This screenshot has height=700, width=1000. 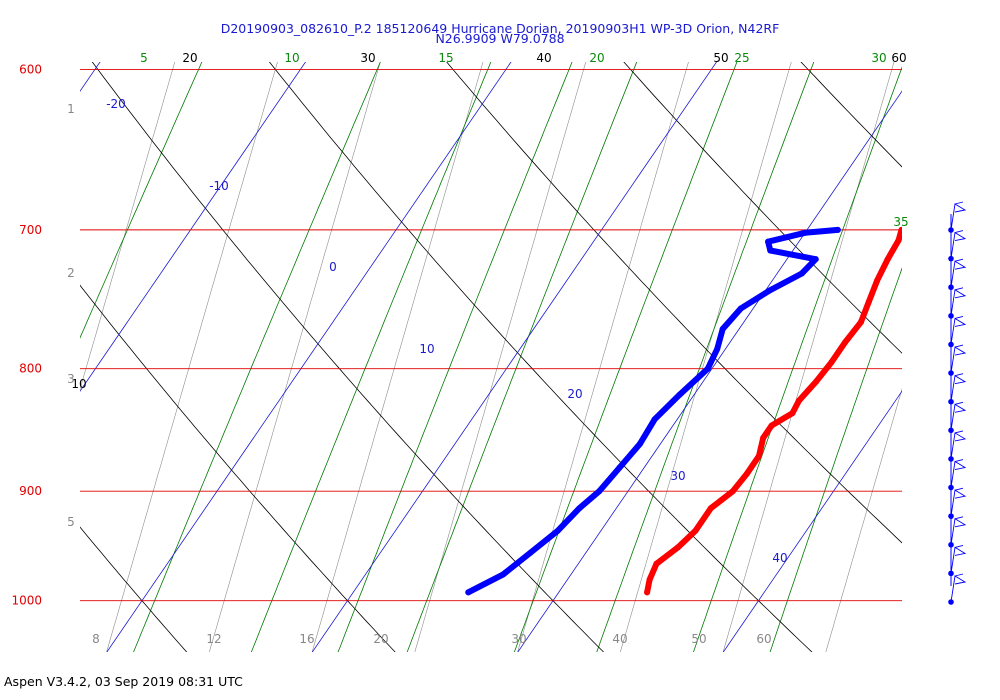 I want to click on dry-adiabat-label: 20, so click(x=189, y=58).